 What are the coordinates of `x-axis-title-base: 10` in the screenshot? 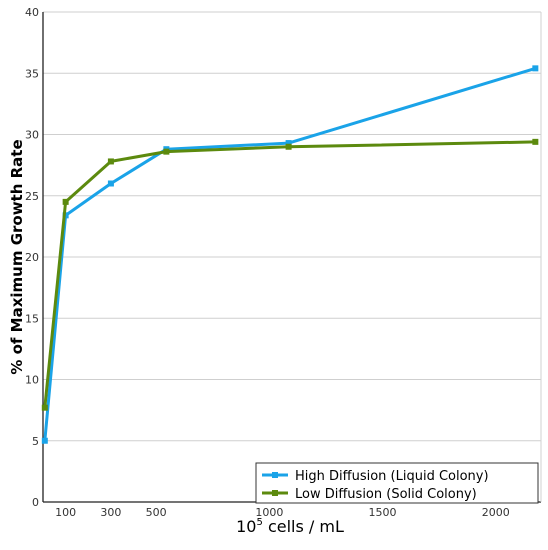 It's located at (246, 526).